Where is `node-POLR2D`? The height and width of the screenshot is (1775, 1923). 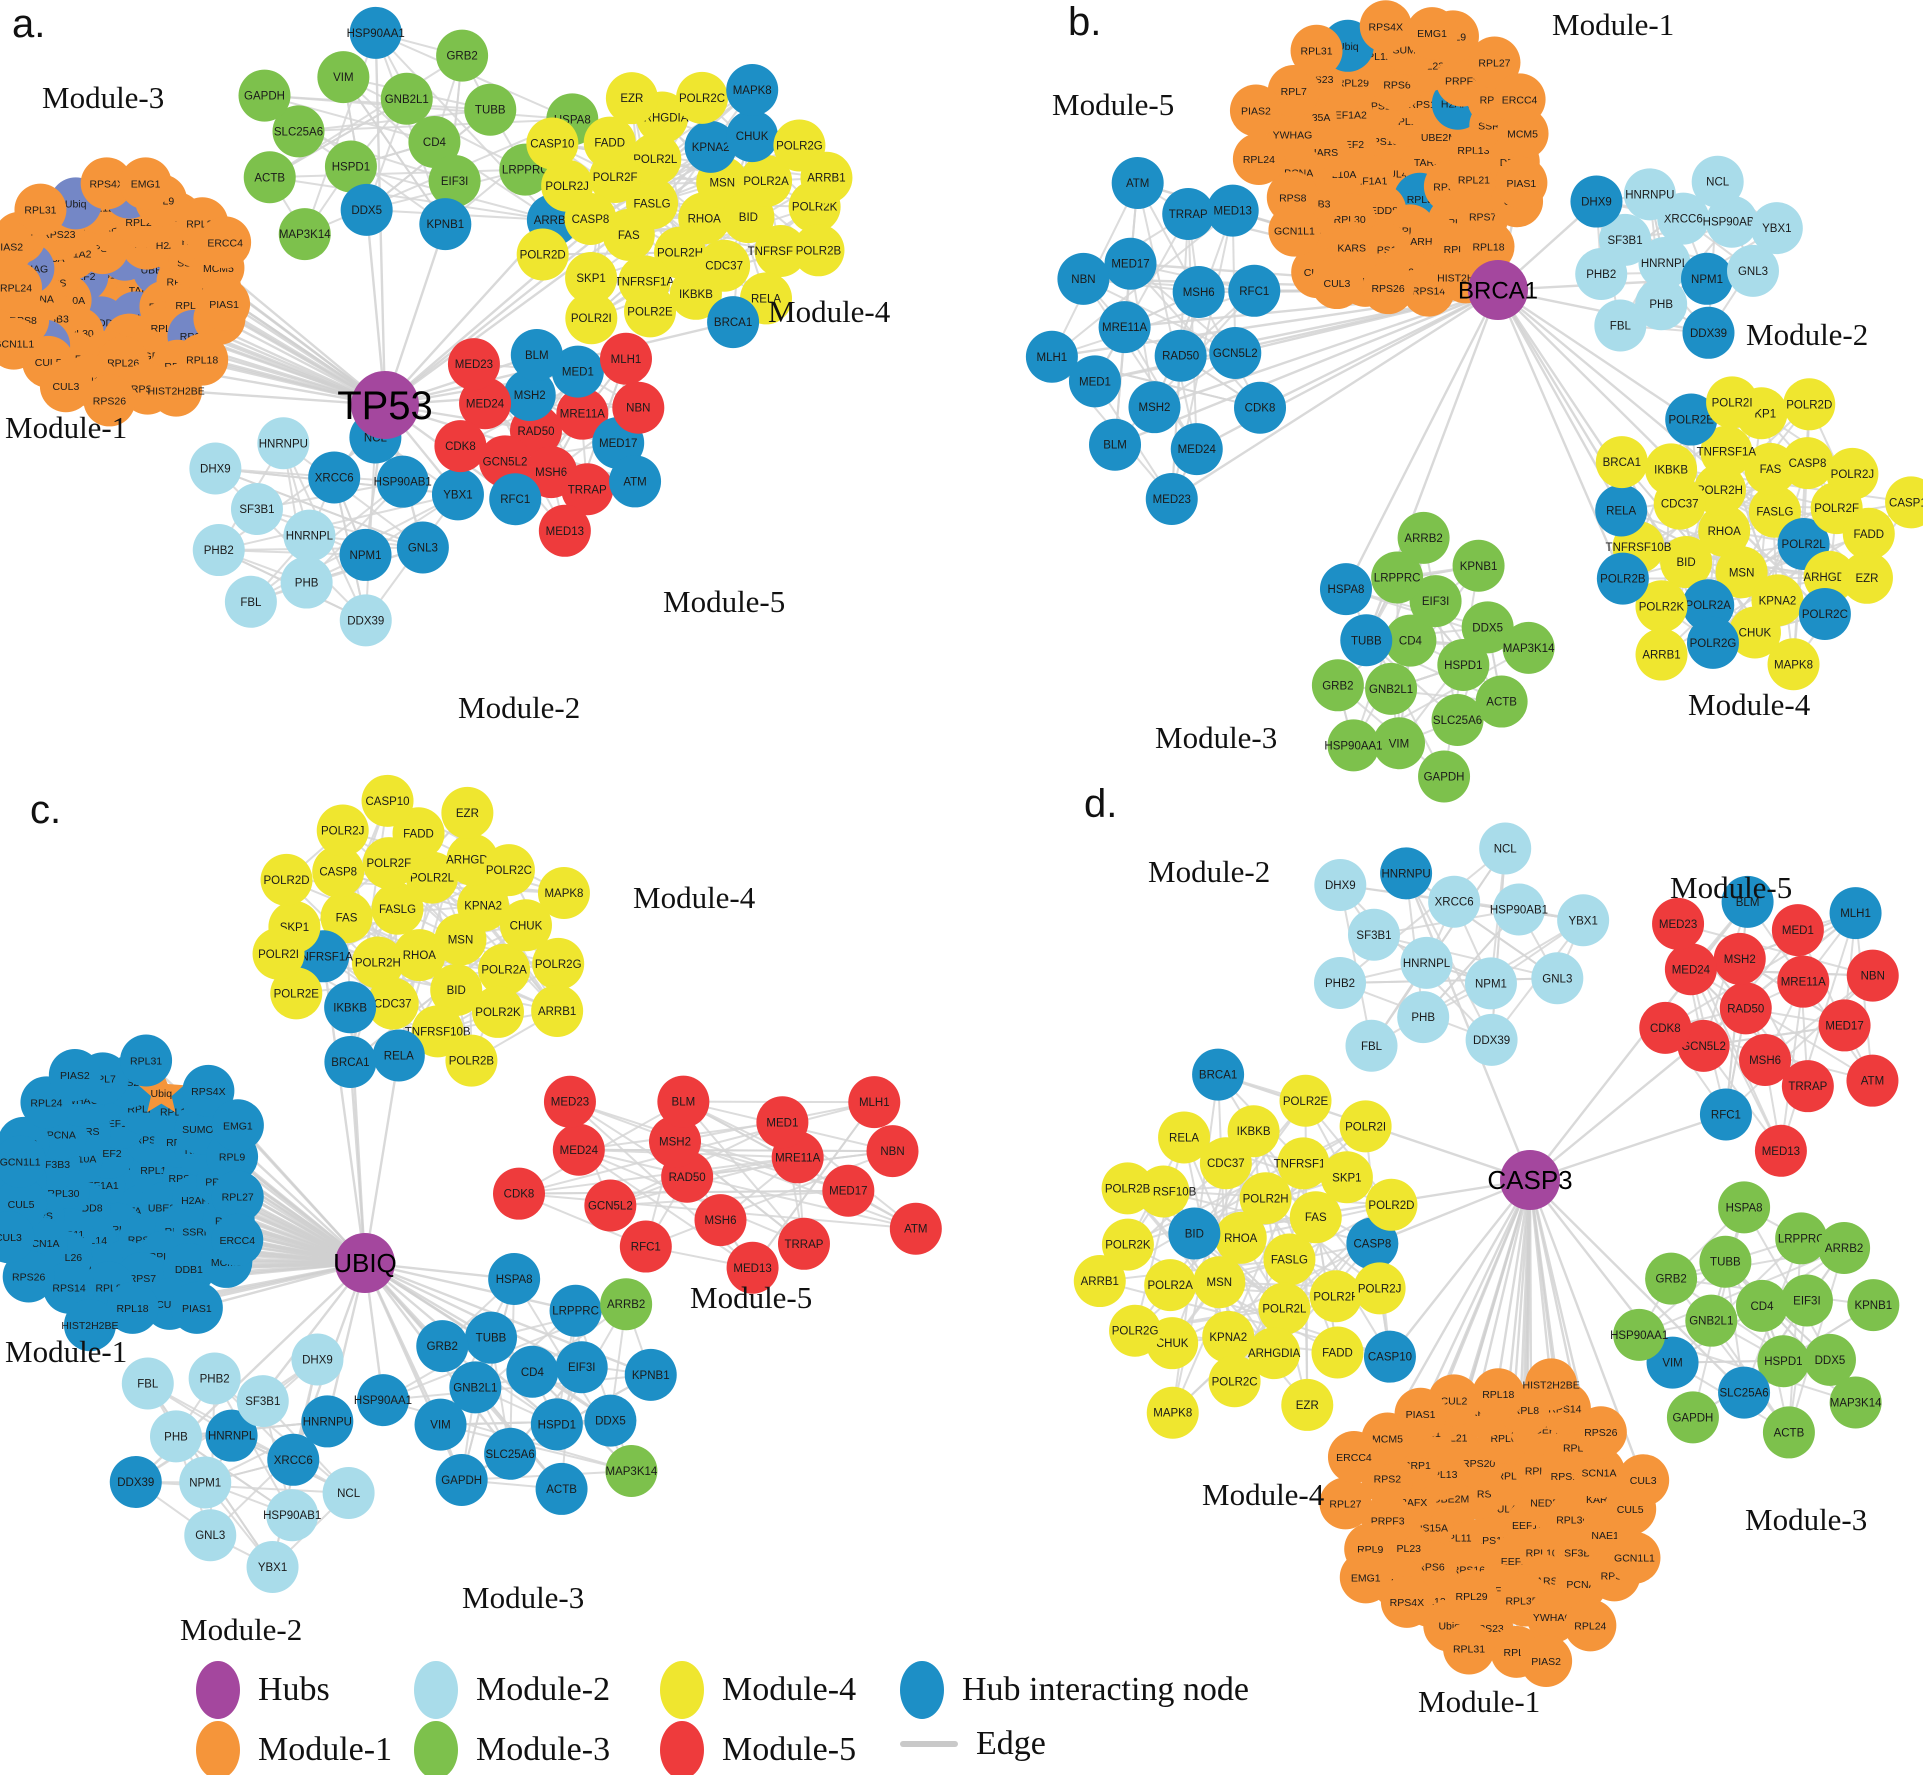
node-POLR2D is located at coordinates (542, 254).